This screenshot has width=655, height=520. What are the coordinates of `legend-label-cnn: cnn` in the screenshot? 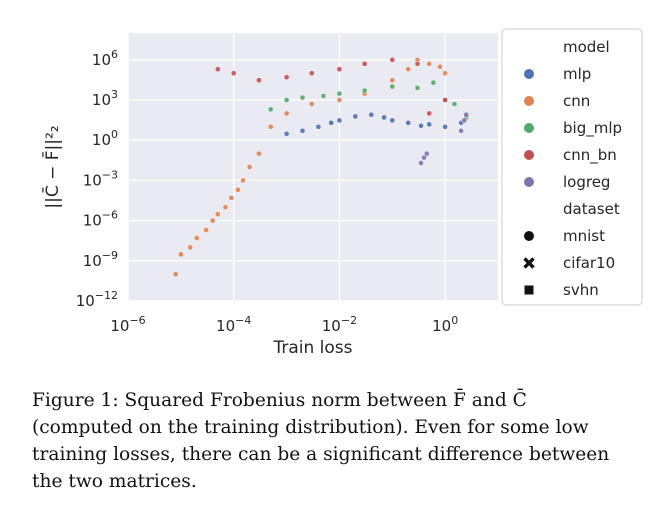 It's located at (576, 101).